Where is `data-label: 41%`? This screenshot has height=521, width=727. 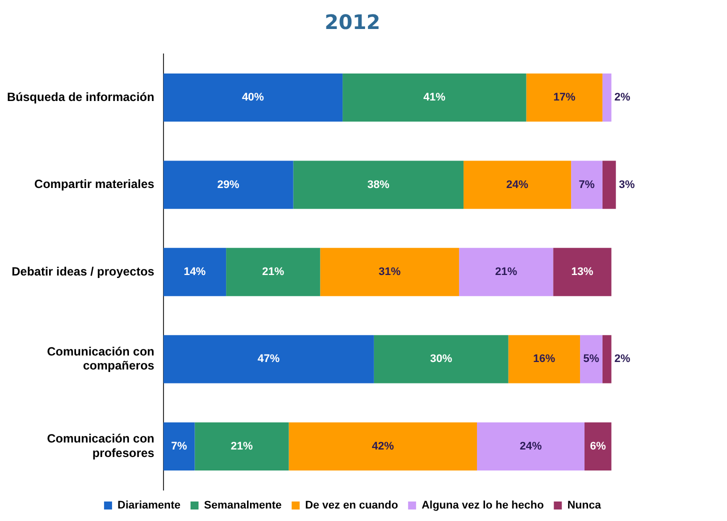
data-label: 41% is located at coordinates (434, 98).